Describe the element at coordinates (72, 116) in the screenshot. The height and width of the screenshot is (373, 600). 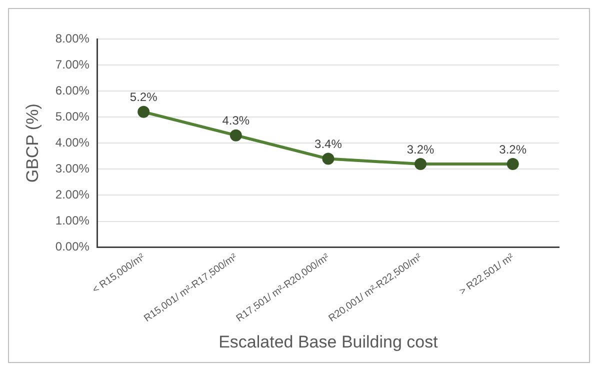
I see `y-tick-label: 5.00%` at that location.